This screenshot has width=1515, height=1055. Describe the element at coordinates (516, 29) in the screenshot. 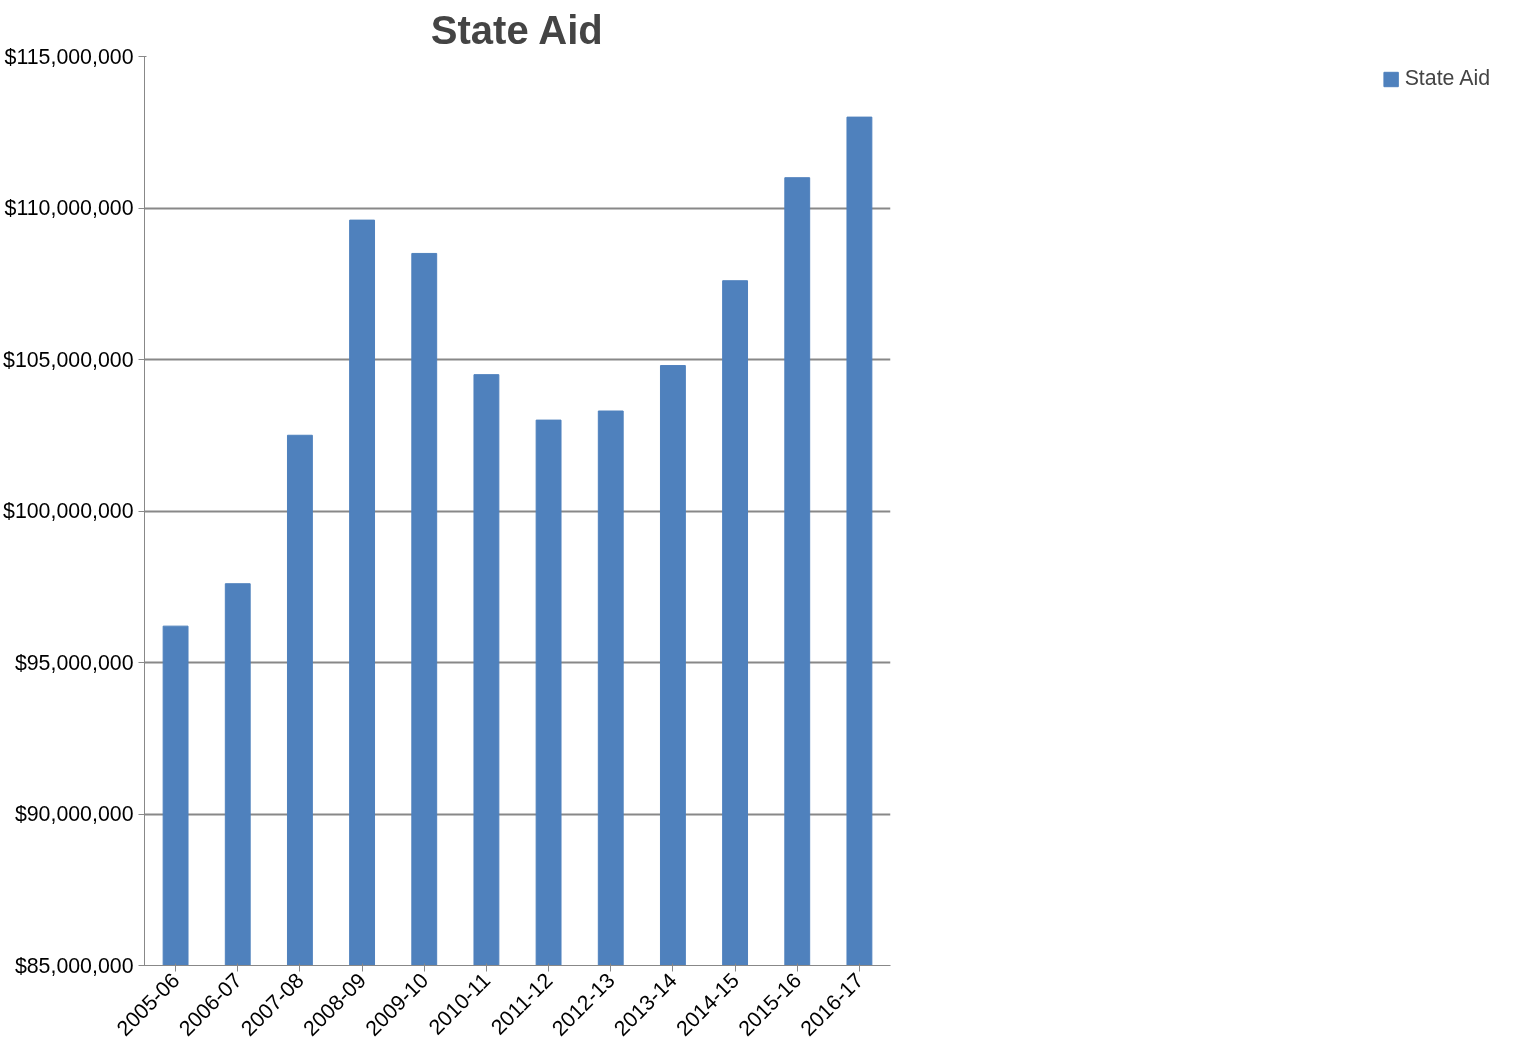

I see `chart-title: State Aid` at that location.